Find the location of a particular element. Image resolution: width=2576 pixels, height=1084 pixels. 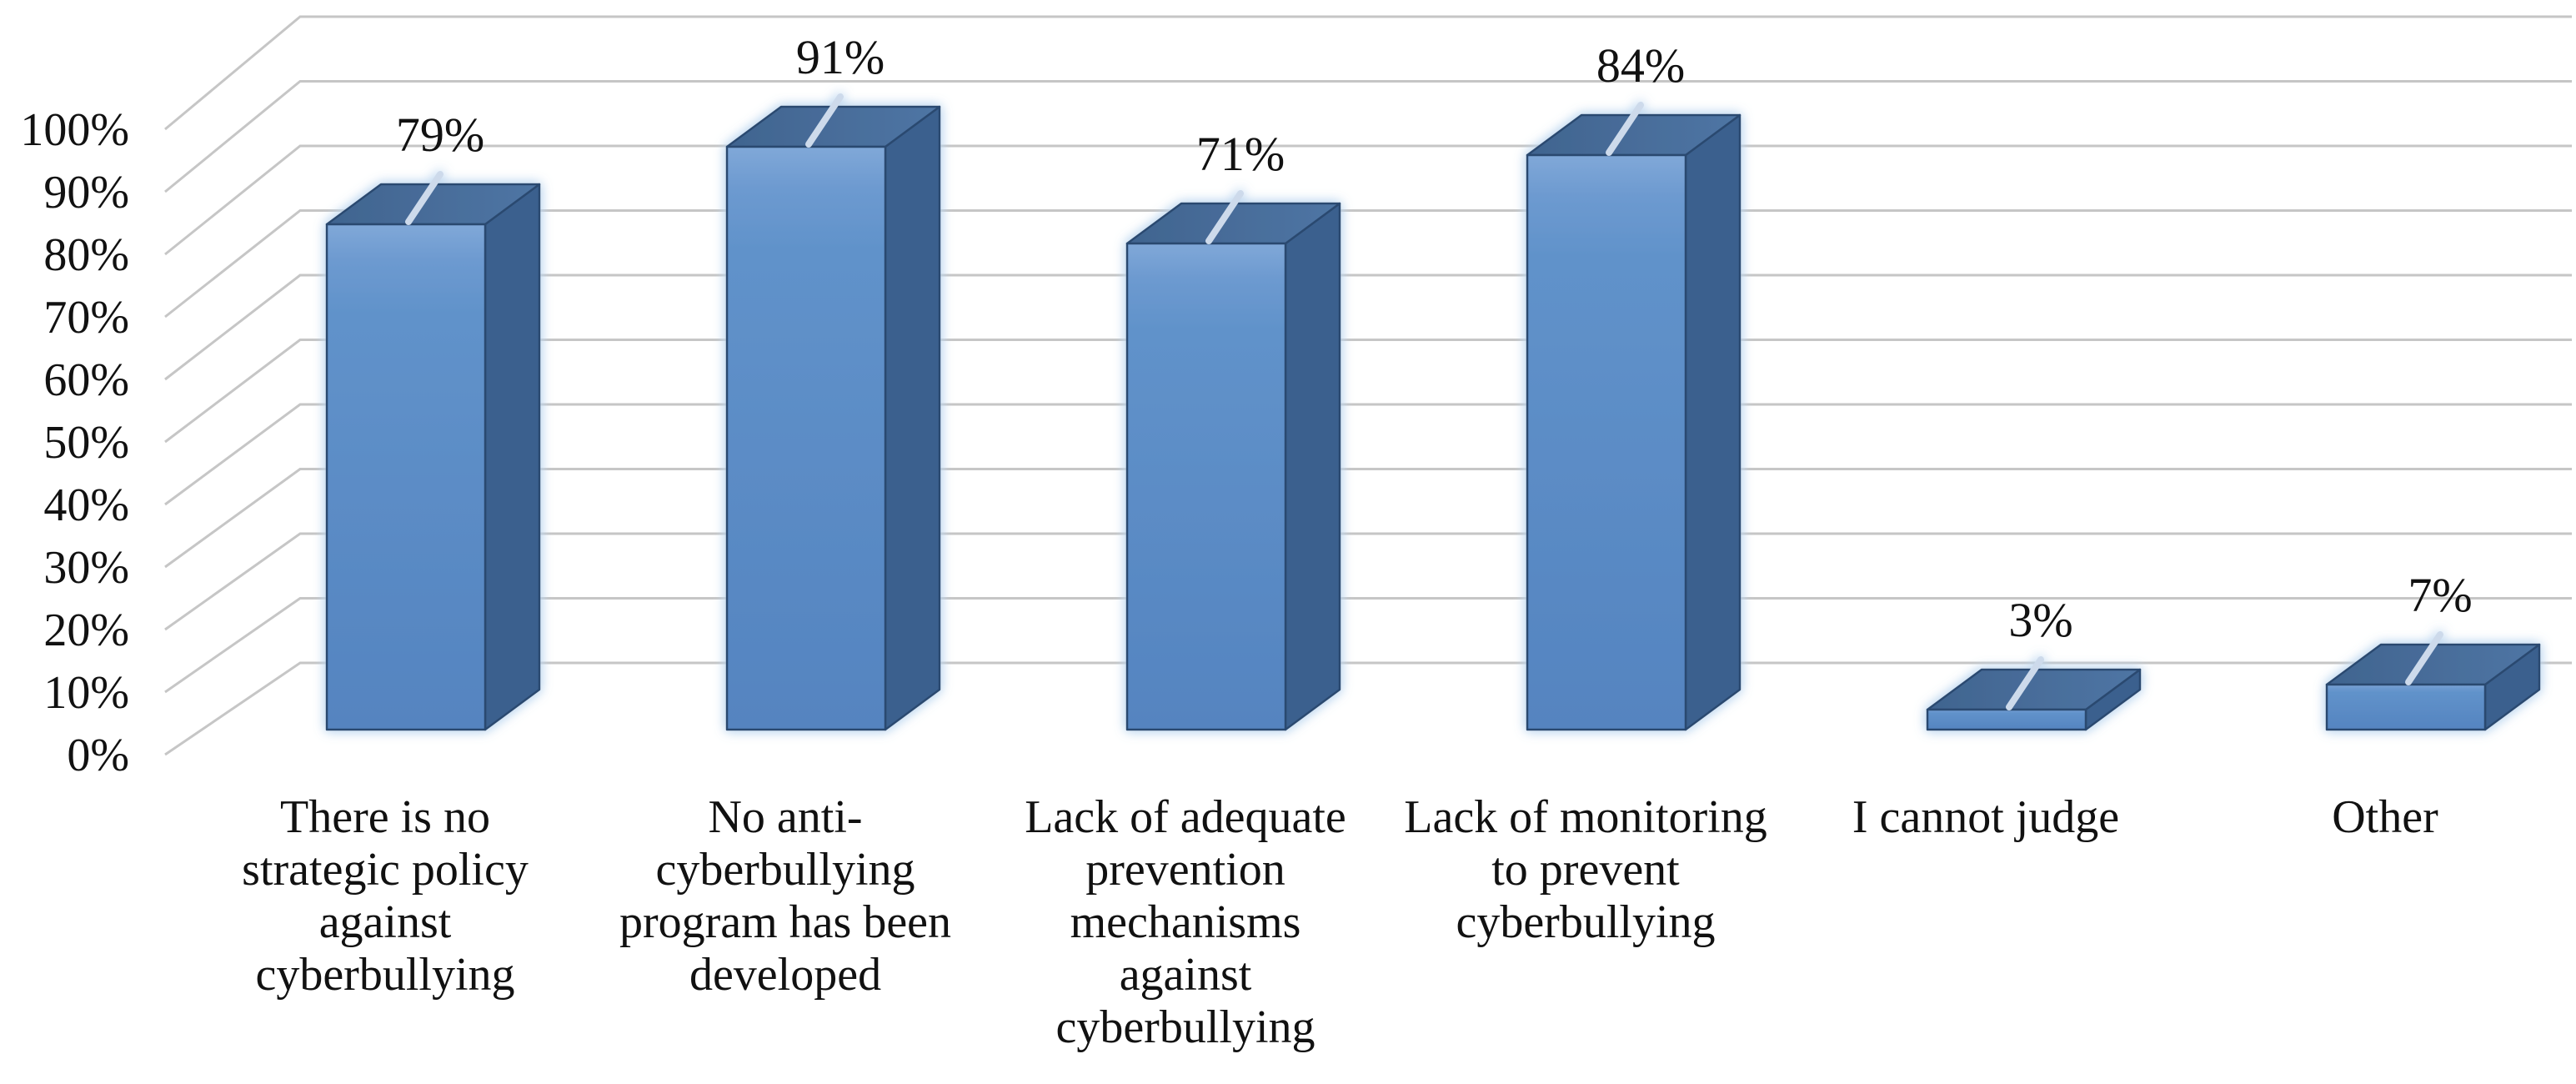

bar-value-label: 71% is located at coordinates (1240, 154).